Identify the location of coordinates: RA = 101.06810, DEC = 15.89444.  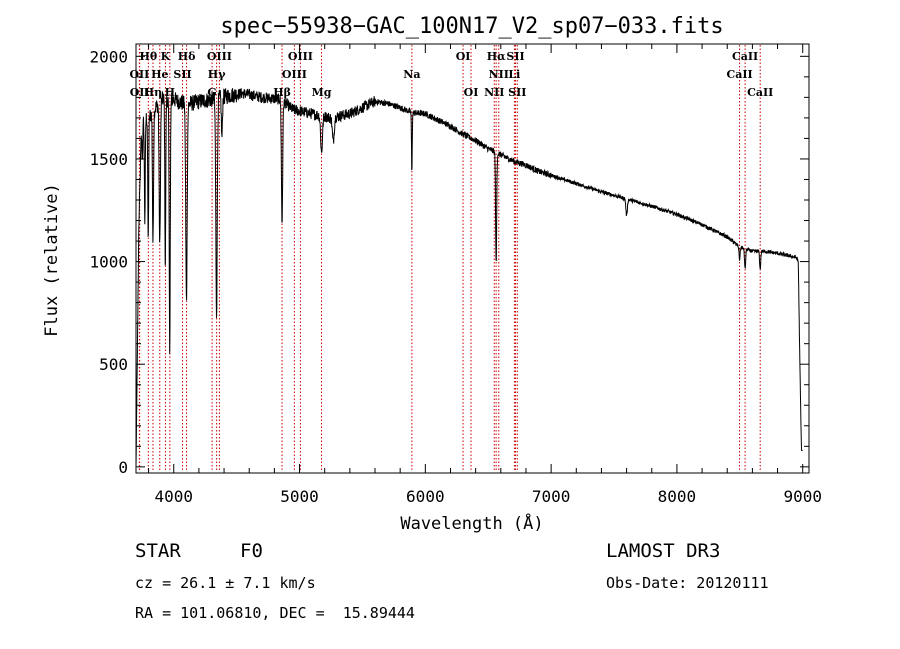
(275, 613).